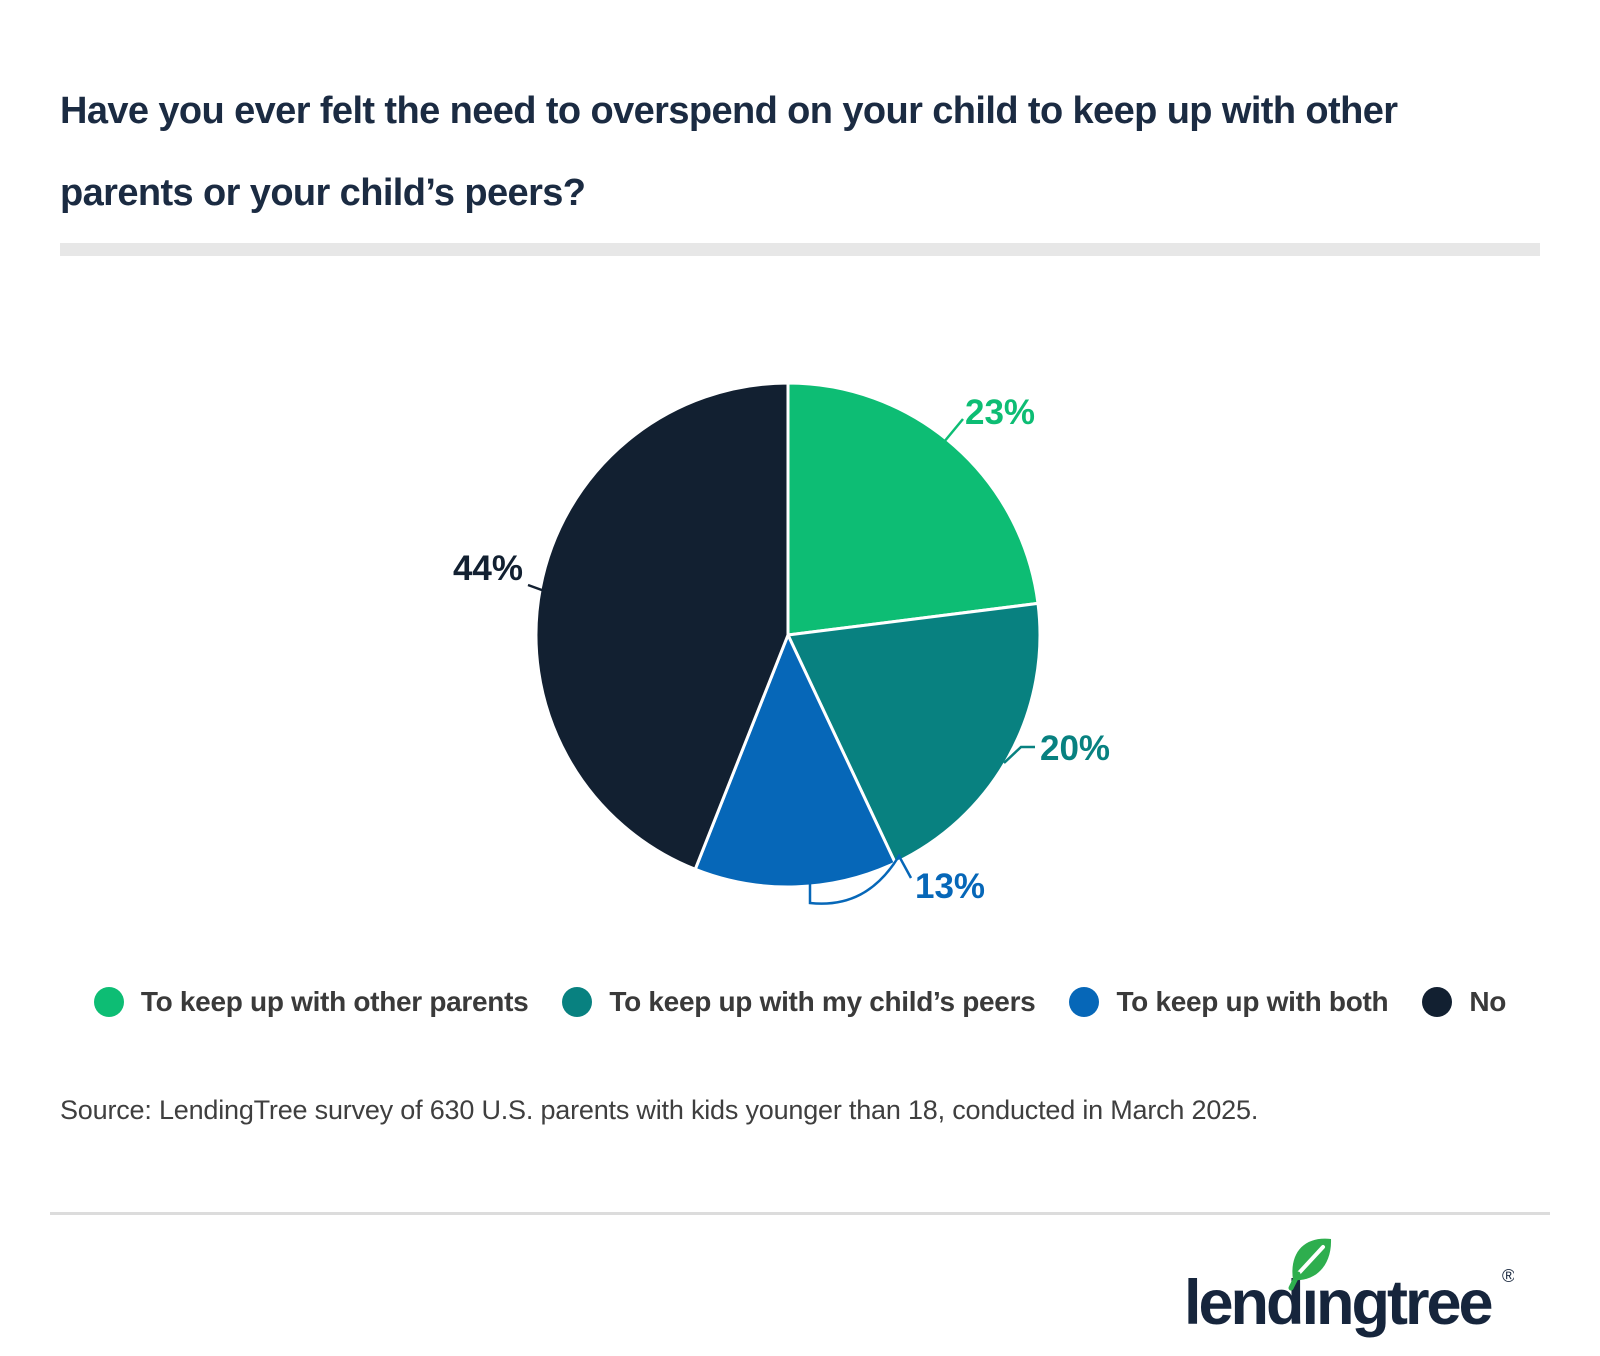 This screenshot has width=1600, height=1356. I want to click on legend-dot-navy, so click(1437, 1002).